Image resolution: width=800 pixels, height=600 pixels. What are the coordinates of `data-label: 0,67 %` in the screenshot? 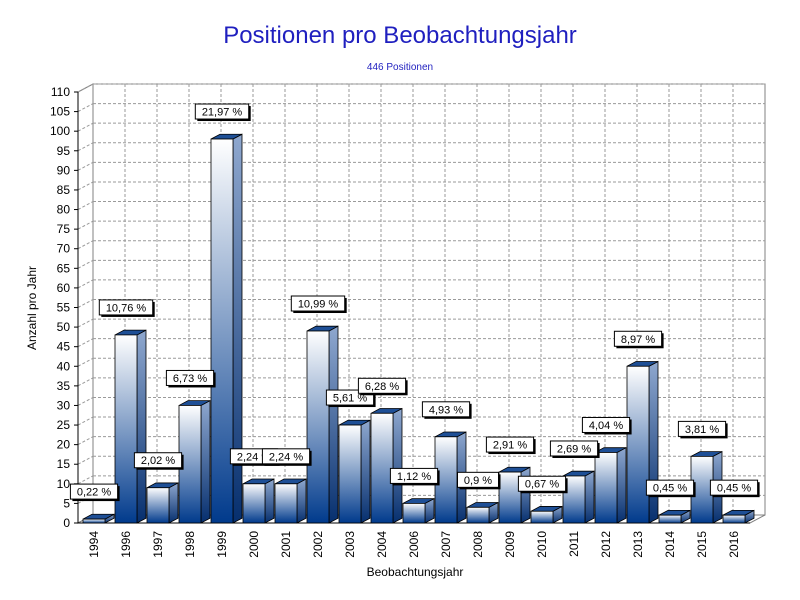 It's located at (542, 484).